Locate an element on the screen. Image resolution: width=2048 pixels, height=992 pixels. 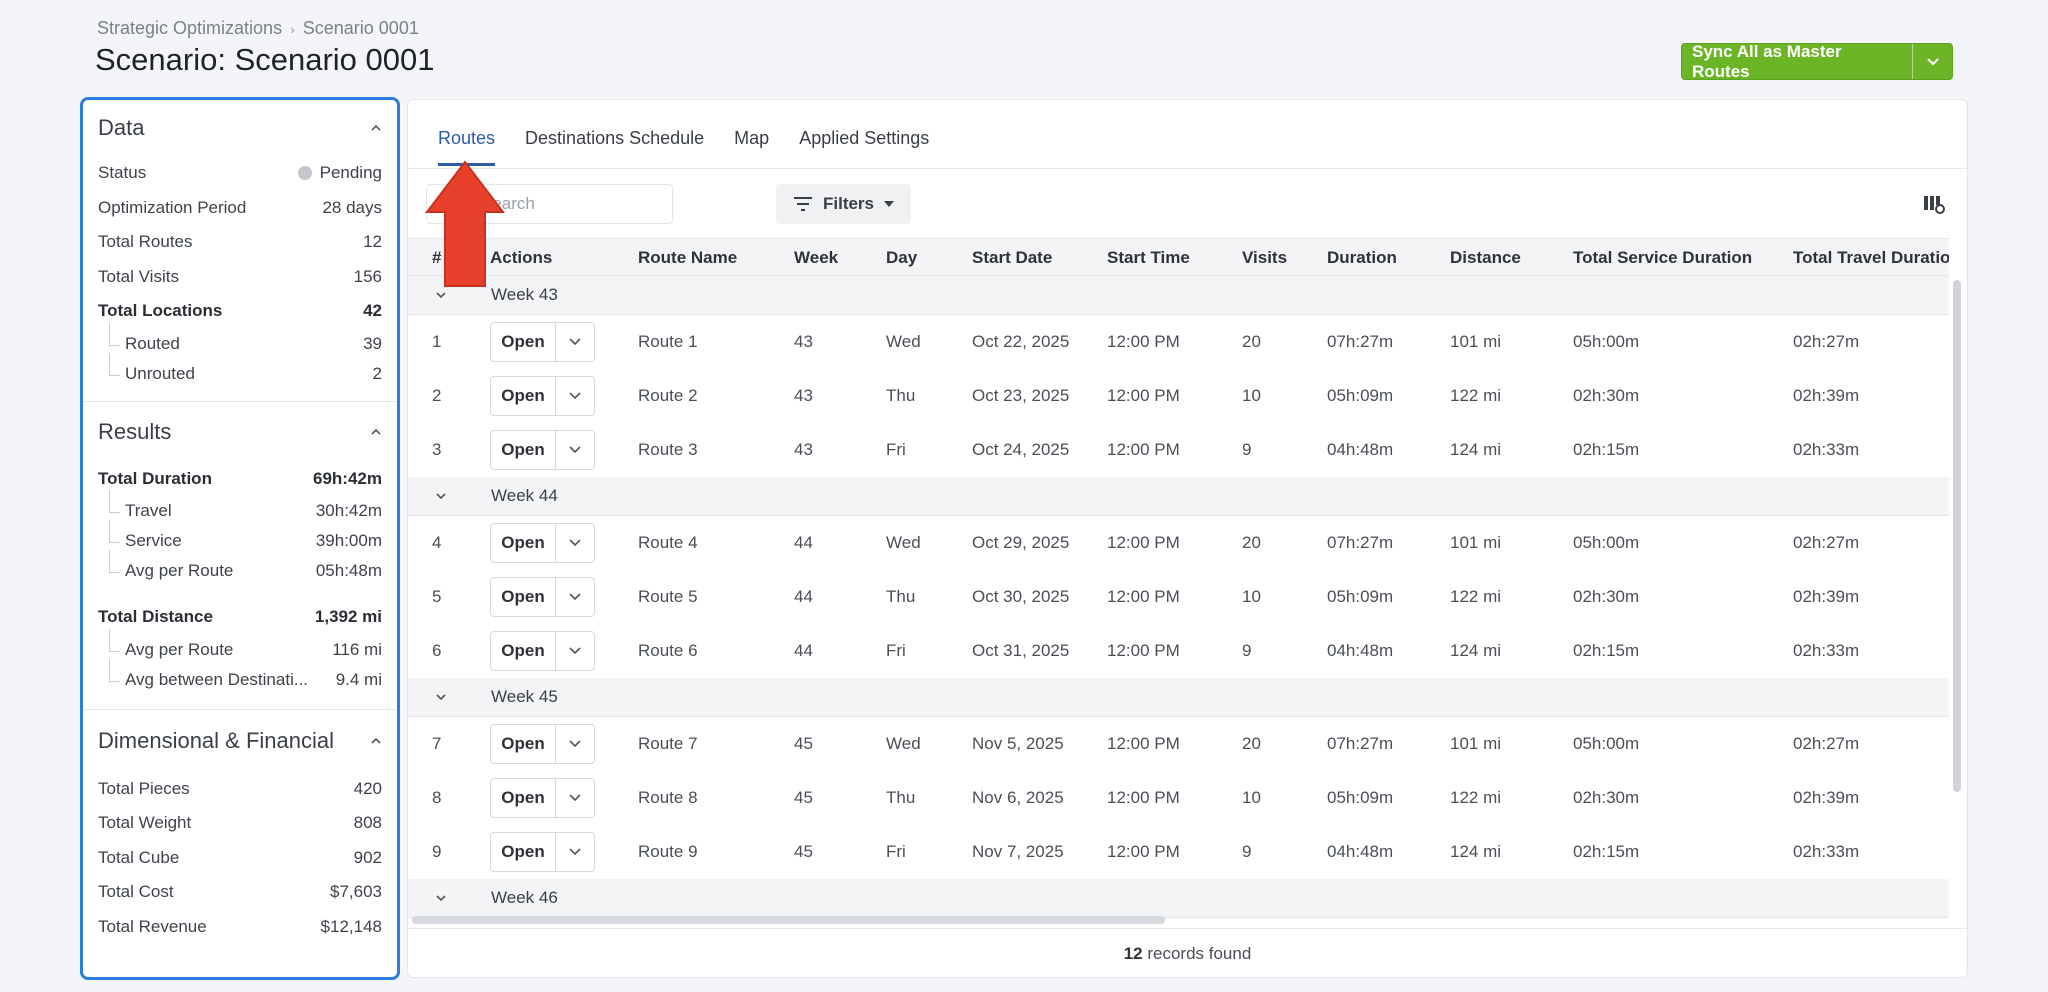
cell-start-date: Nov 7, 2025 is located at coordinates (1018, 851).